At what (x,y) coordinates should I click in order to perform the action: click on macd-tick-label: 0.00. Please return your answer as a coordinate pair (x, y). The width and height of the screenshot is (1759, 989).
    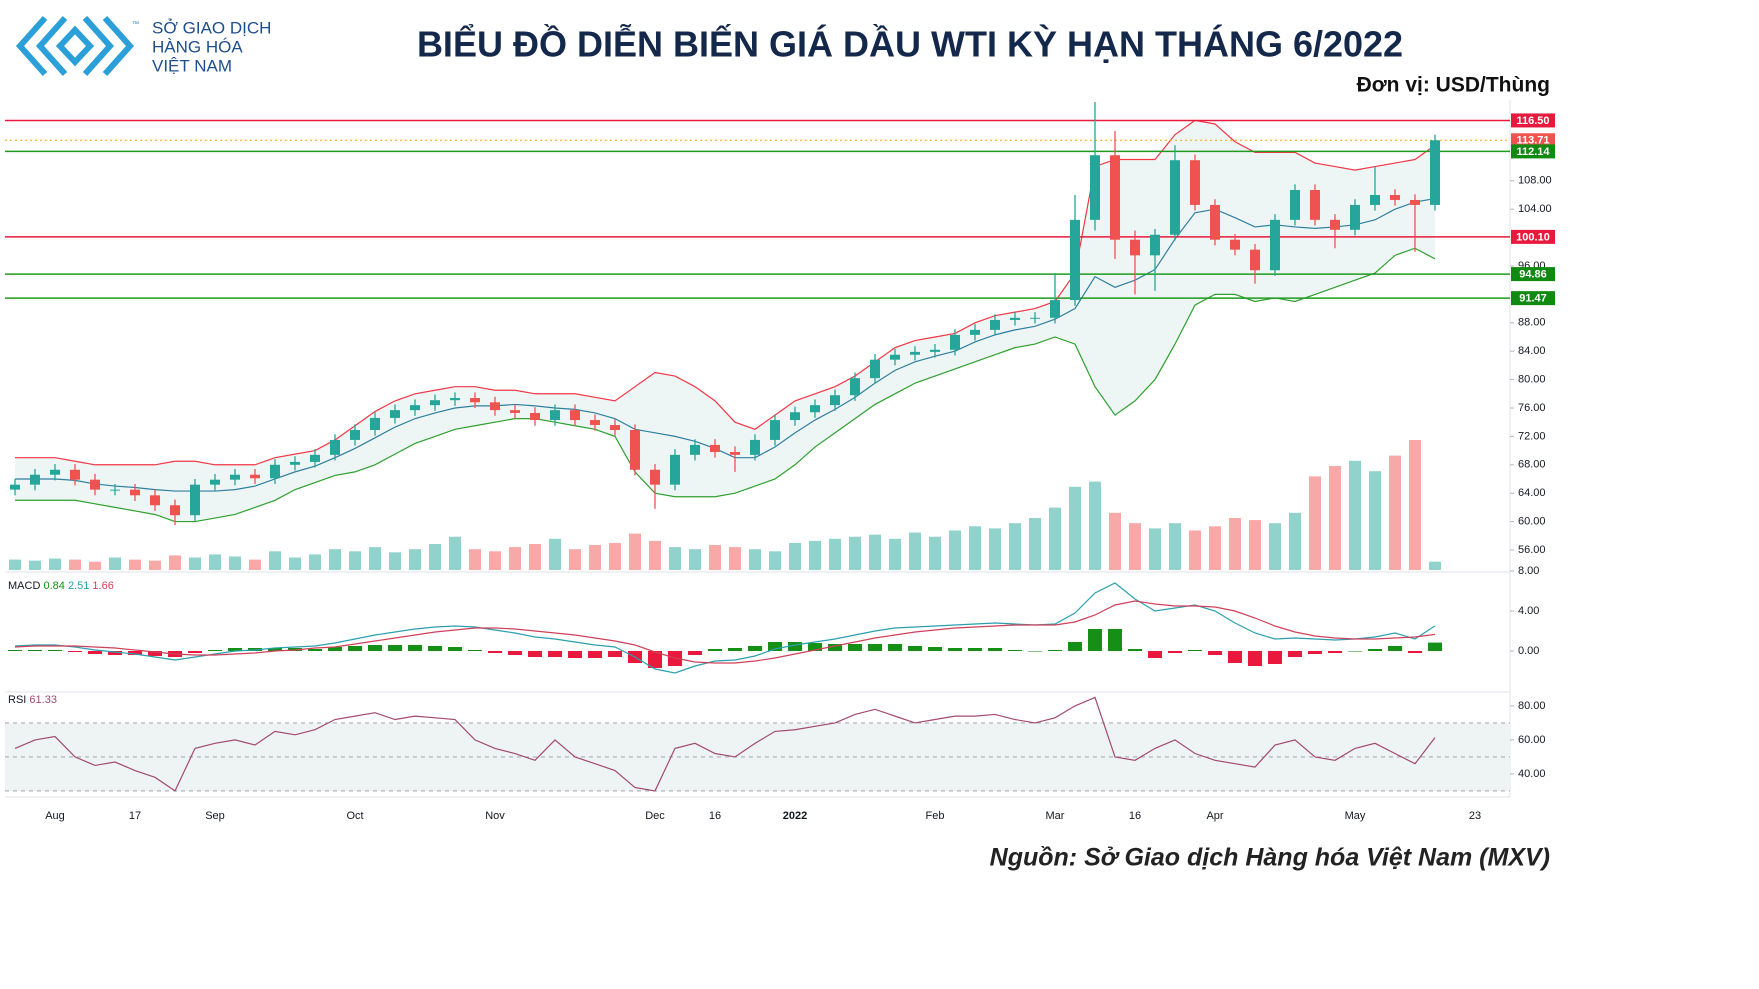
    Looking at the image, I should click on (1528, 651).